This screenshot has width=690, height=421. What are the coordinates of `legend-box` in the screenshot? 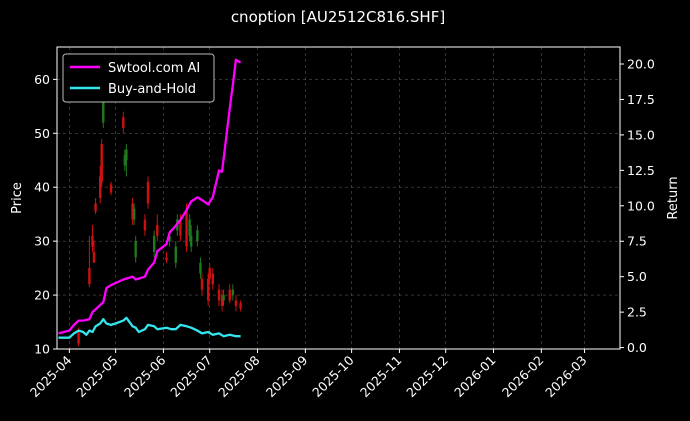 It's located at (138, 78).